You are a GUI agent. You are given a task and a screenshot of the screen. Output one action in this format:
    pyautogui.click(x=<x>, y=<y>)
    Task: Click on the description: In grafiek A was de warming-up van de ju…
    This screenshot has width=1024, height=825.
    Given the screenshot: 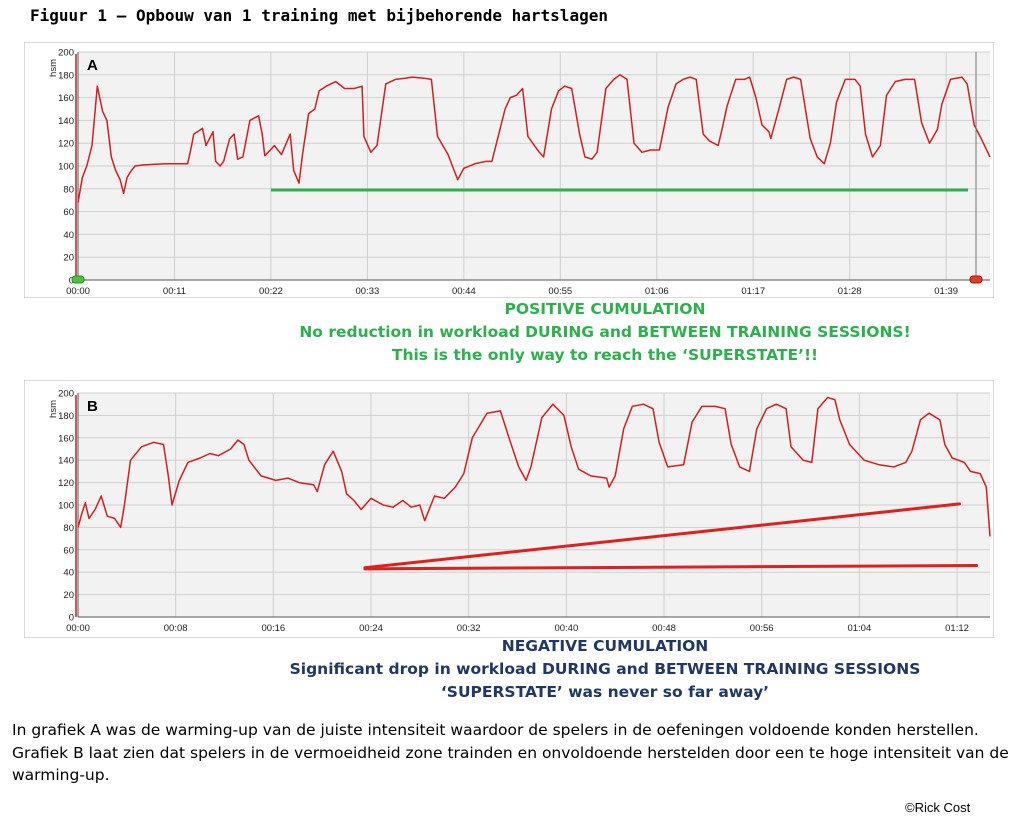 What is the action you would take?
    pyautogui.click(x=512, y=753)
    